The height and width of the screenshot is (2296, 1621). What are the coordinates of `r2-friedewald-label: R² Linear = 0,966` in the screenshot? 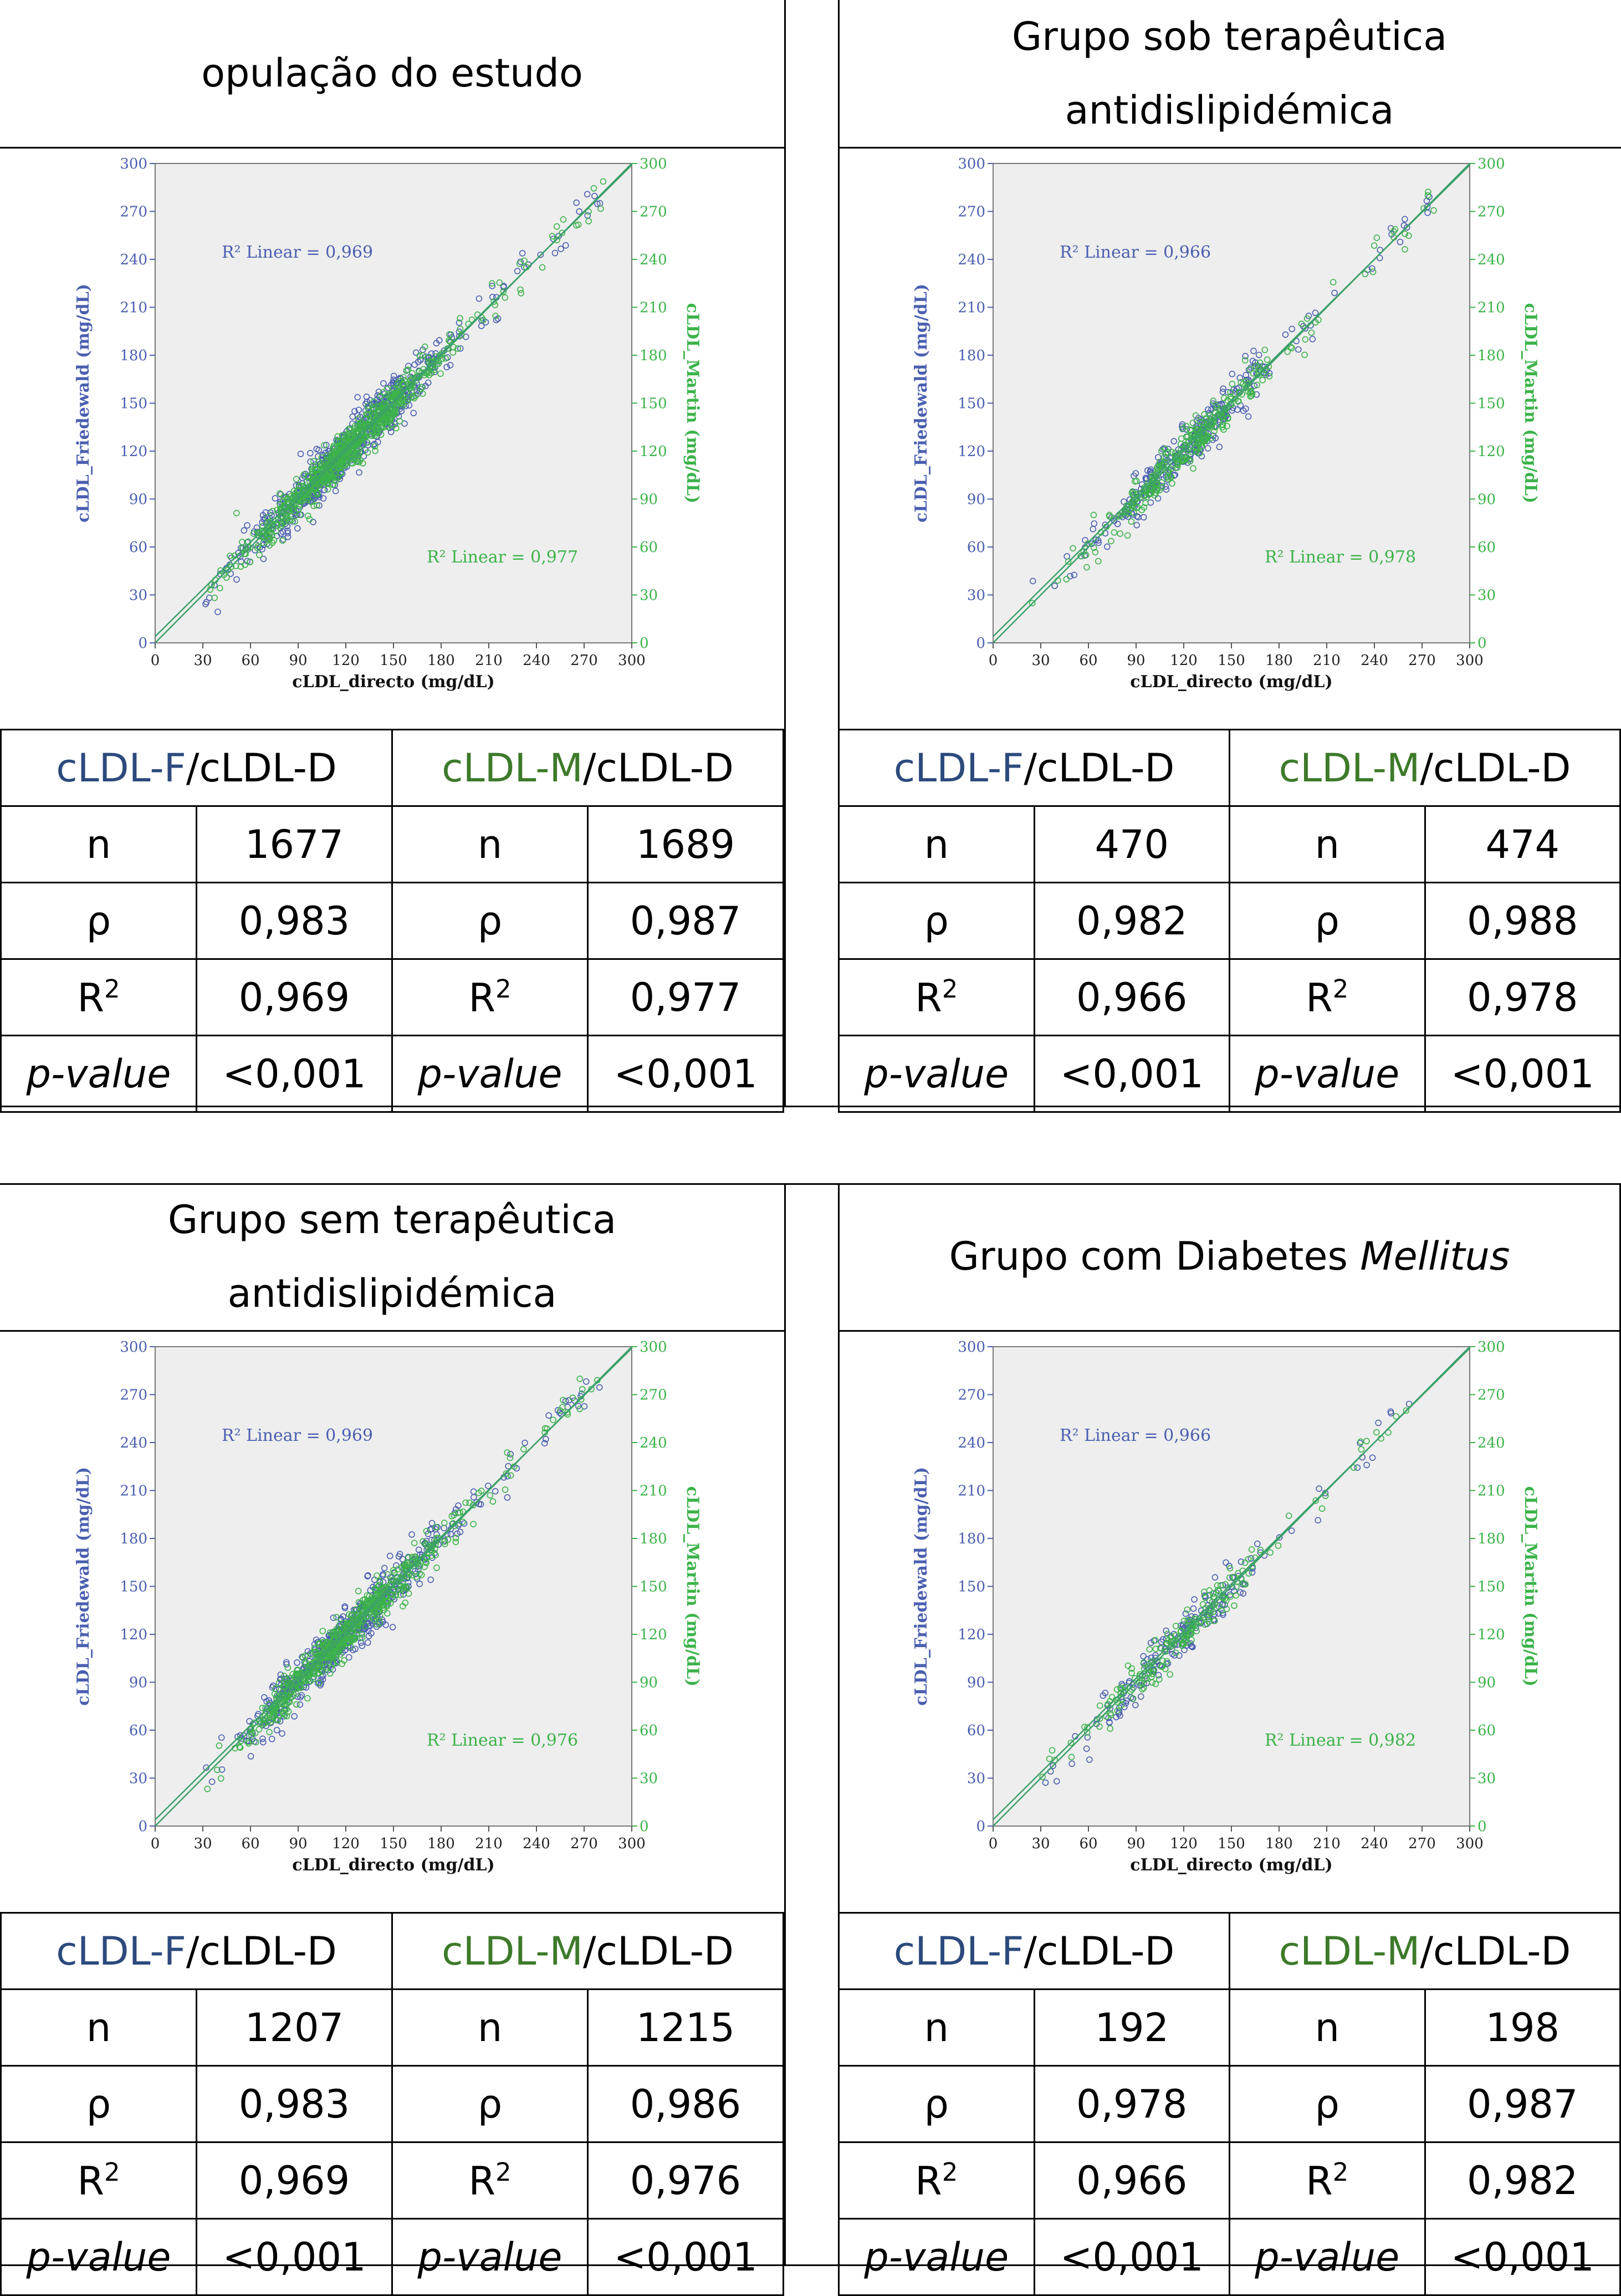 It's located at (1135, 1436).